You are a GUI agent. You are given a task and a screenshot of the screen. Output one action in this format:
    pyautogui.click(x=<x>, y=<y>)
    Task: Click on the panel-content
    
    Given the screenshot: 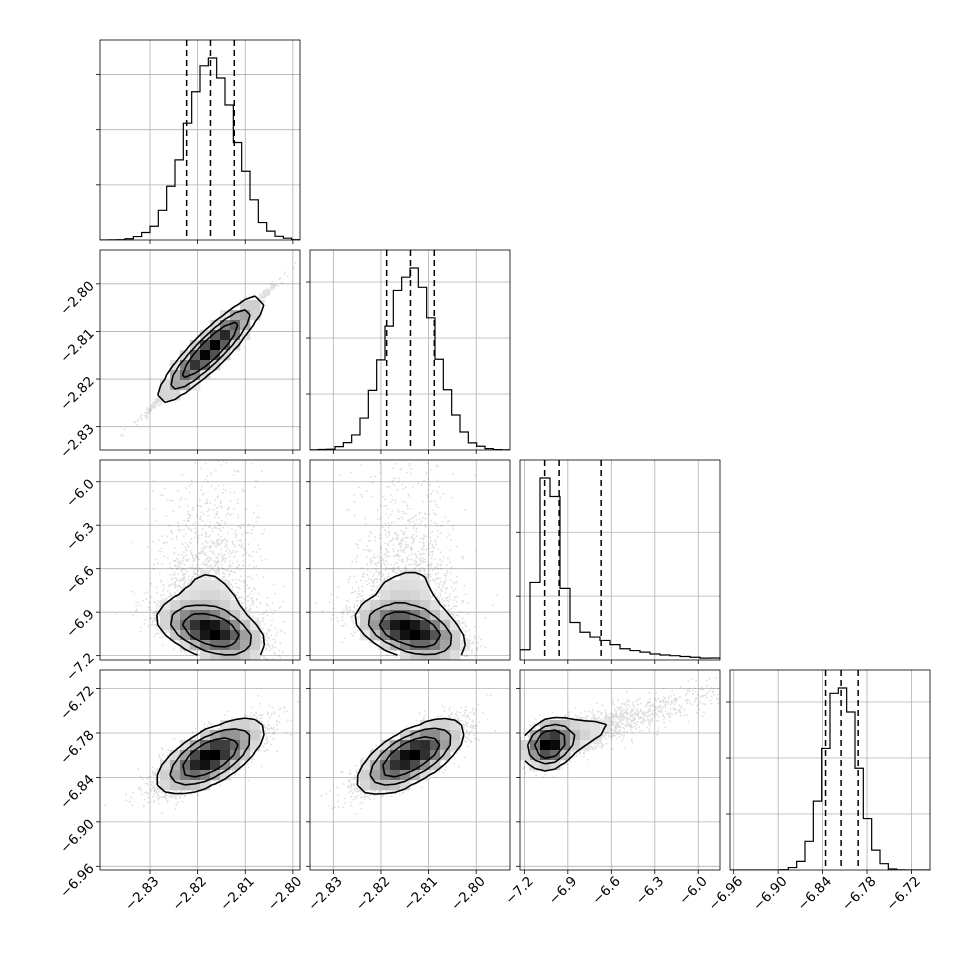 What is the action you would take?
    pyautogui.click(x=410, y=350)
    